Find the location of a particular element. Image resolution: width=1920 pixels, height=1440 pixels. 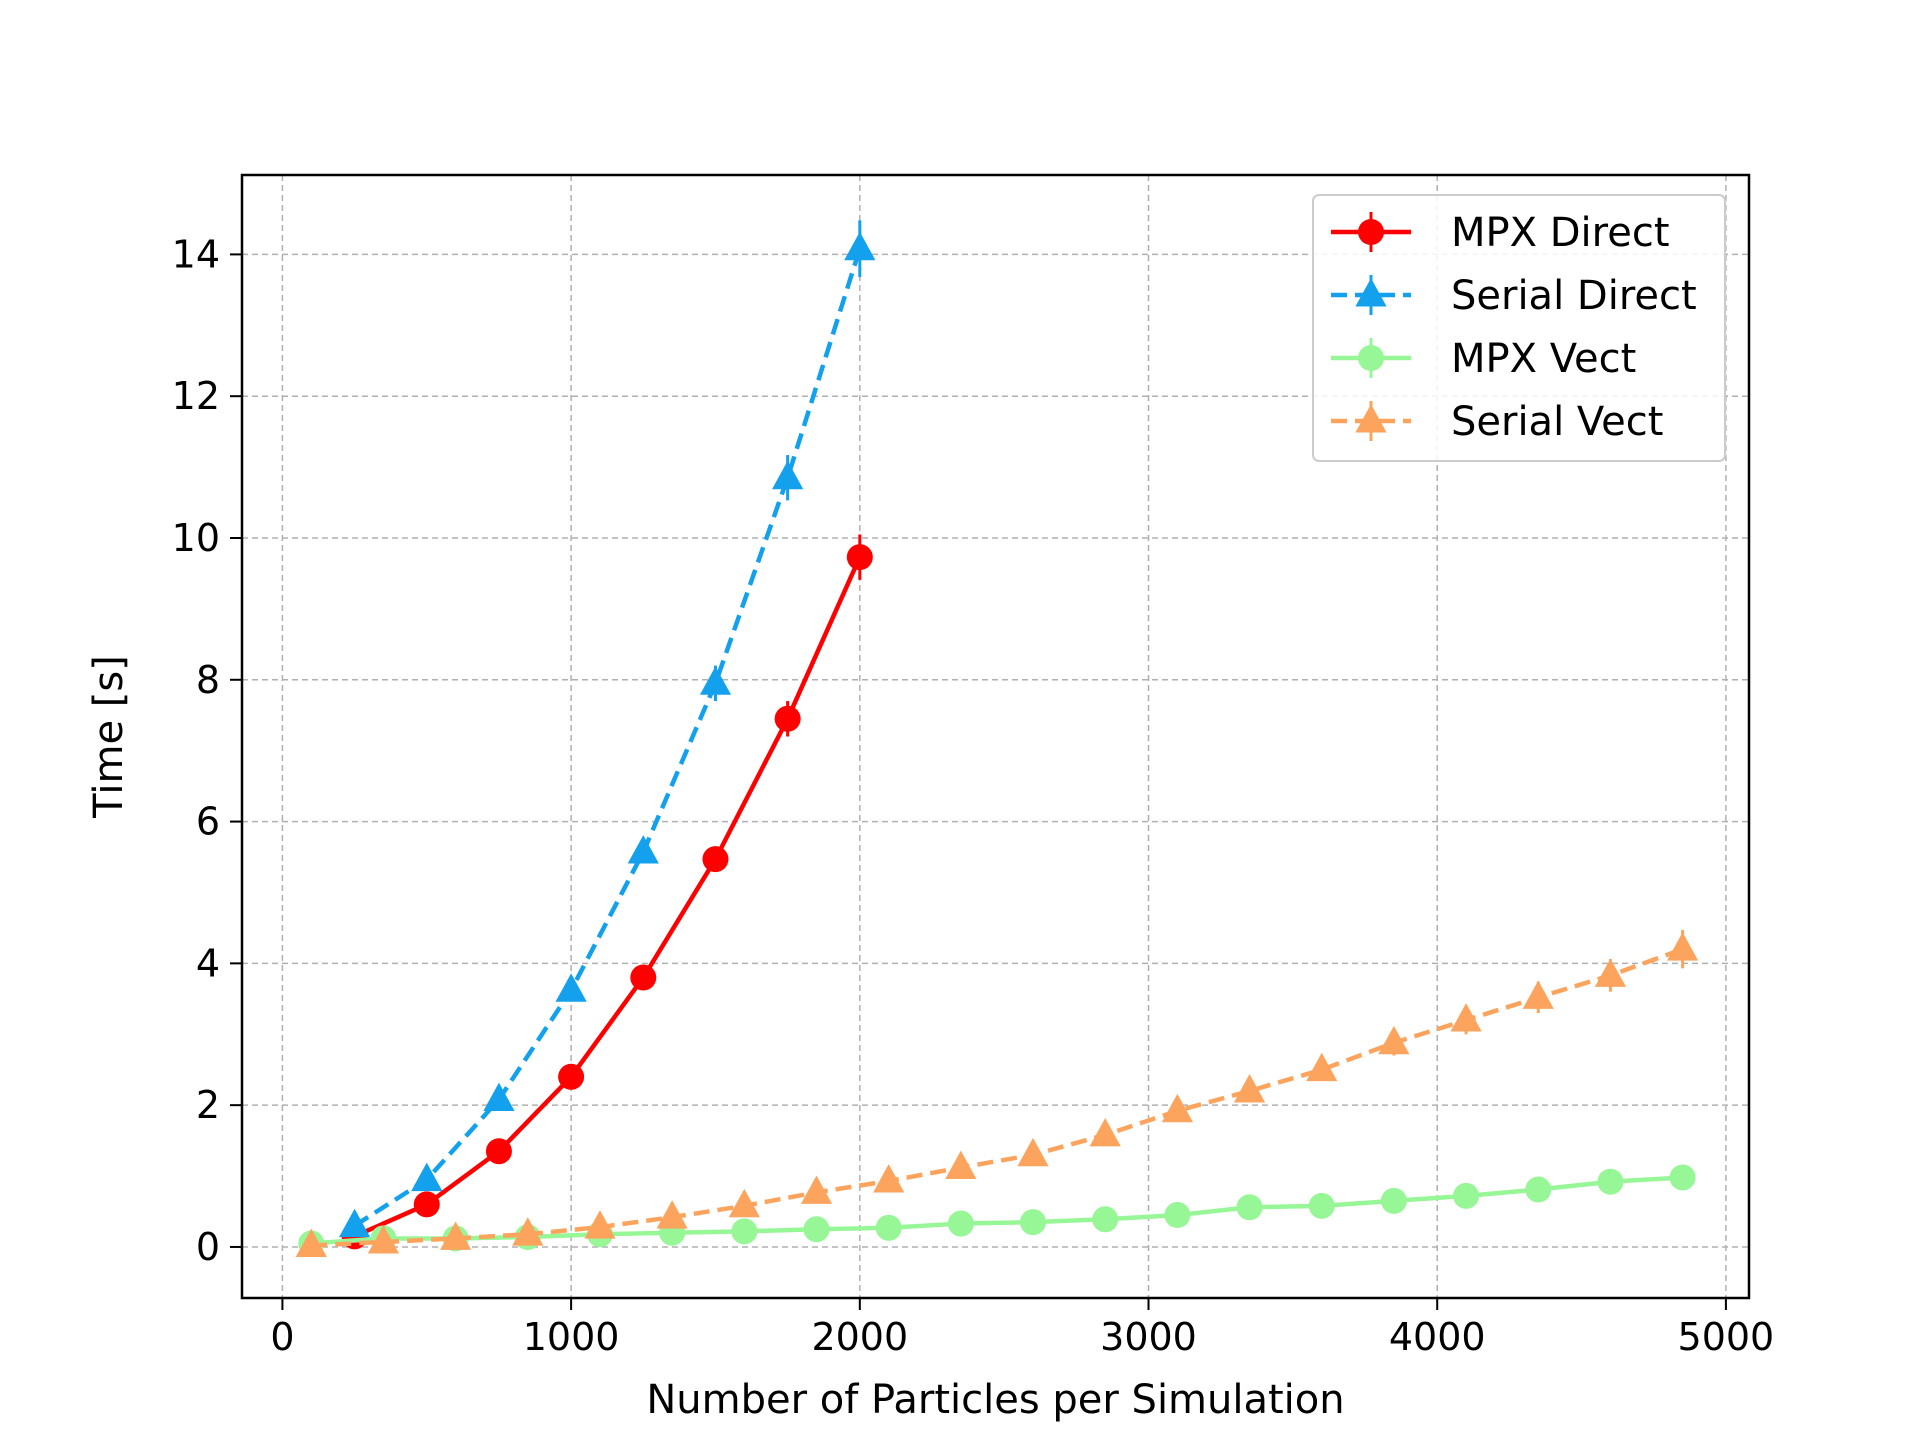

x-tick-label: 2000 is located at coordinates (859, 1337).